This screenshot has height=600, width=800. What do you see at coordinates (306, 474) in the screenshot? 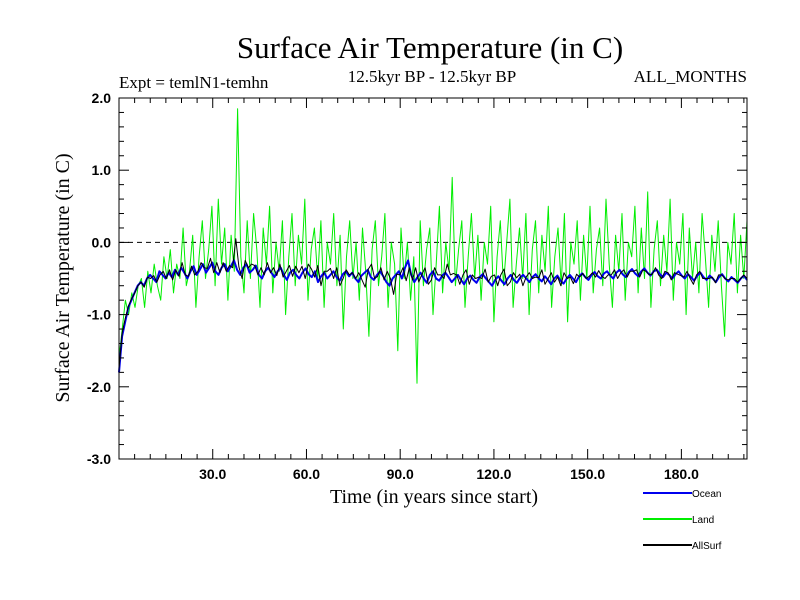
I see `x-tick-label: 60.0` at bounding box center [306, 474].